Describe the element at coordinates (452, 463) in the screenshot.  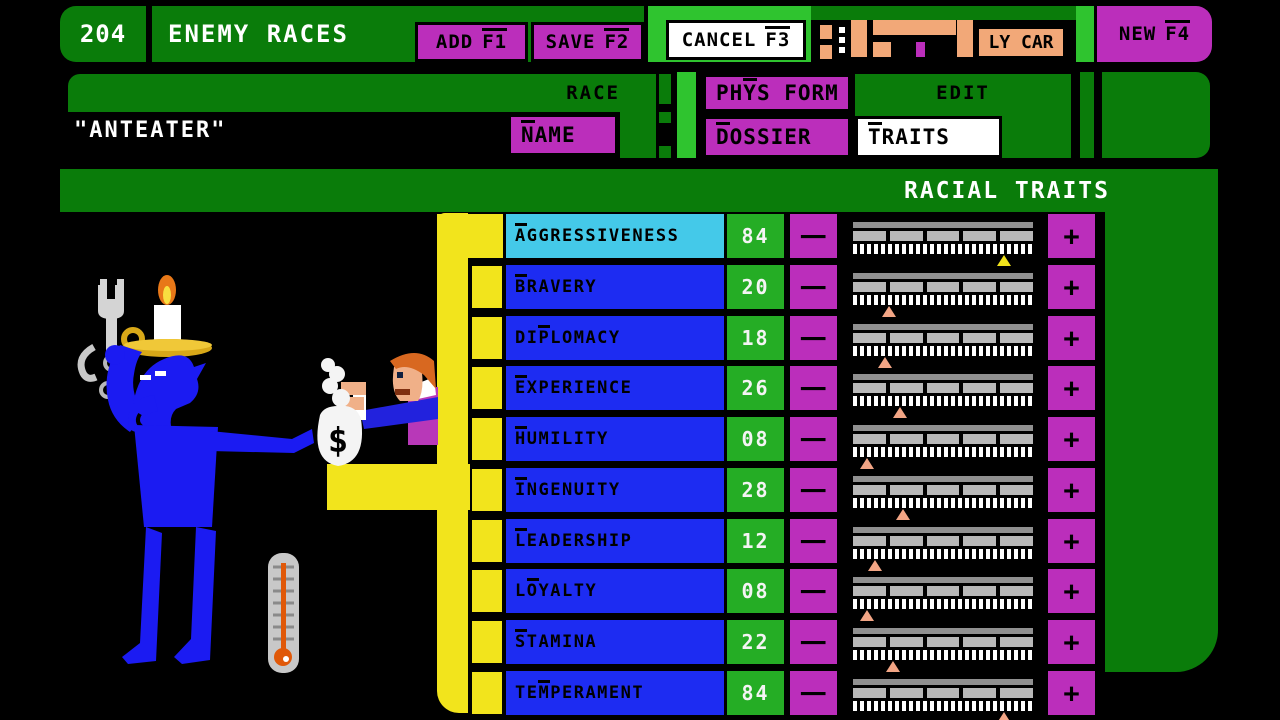
I see `fork-vertical-bar` at that location.